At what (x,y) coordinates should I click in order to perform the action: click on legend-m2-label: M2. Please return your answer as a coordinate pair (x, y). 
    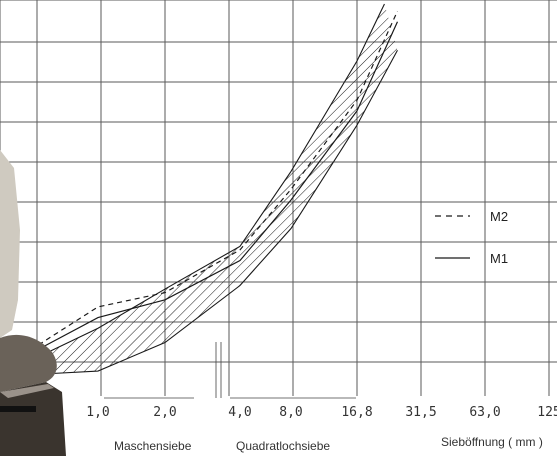
    Looking at the image, I should click on (499, 216).